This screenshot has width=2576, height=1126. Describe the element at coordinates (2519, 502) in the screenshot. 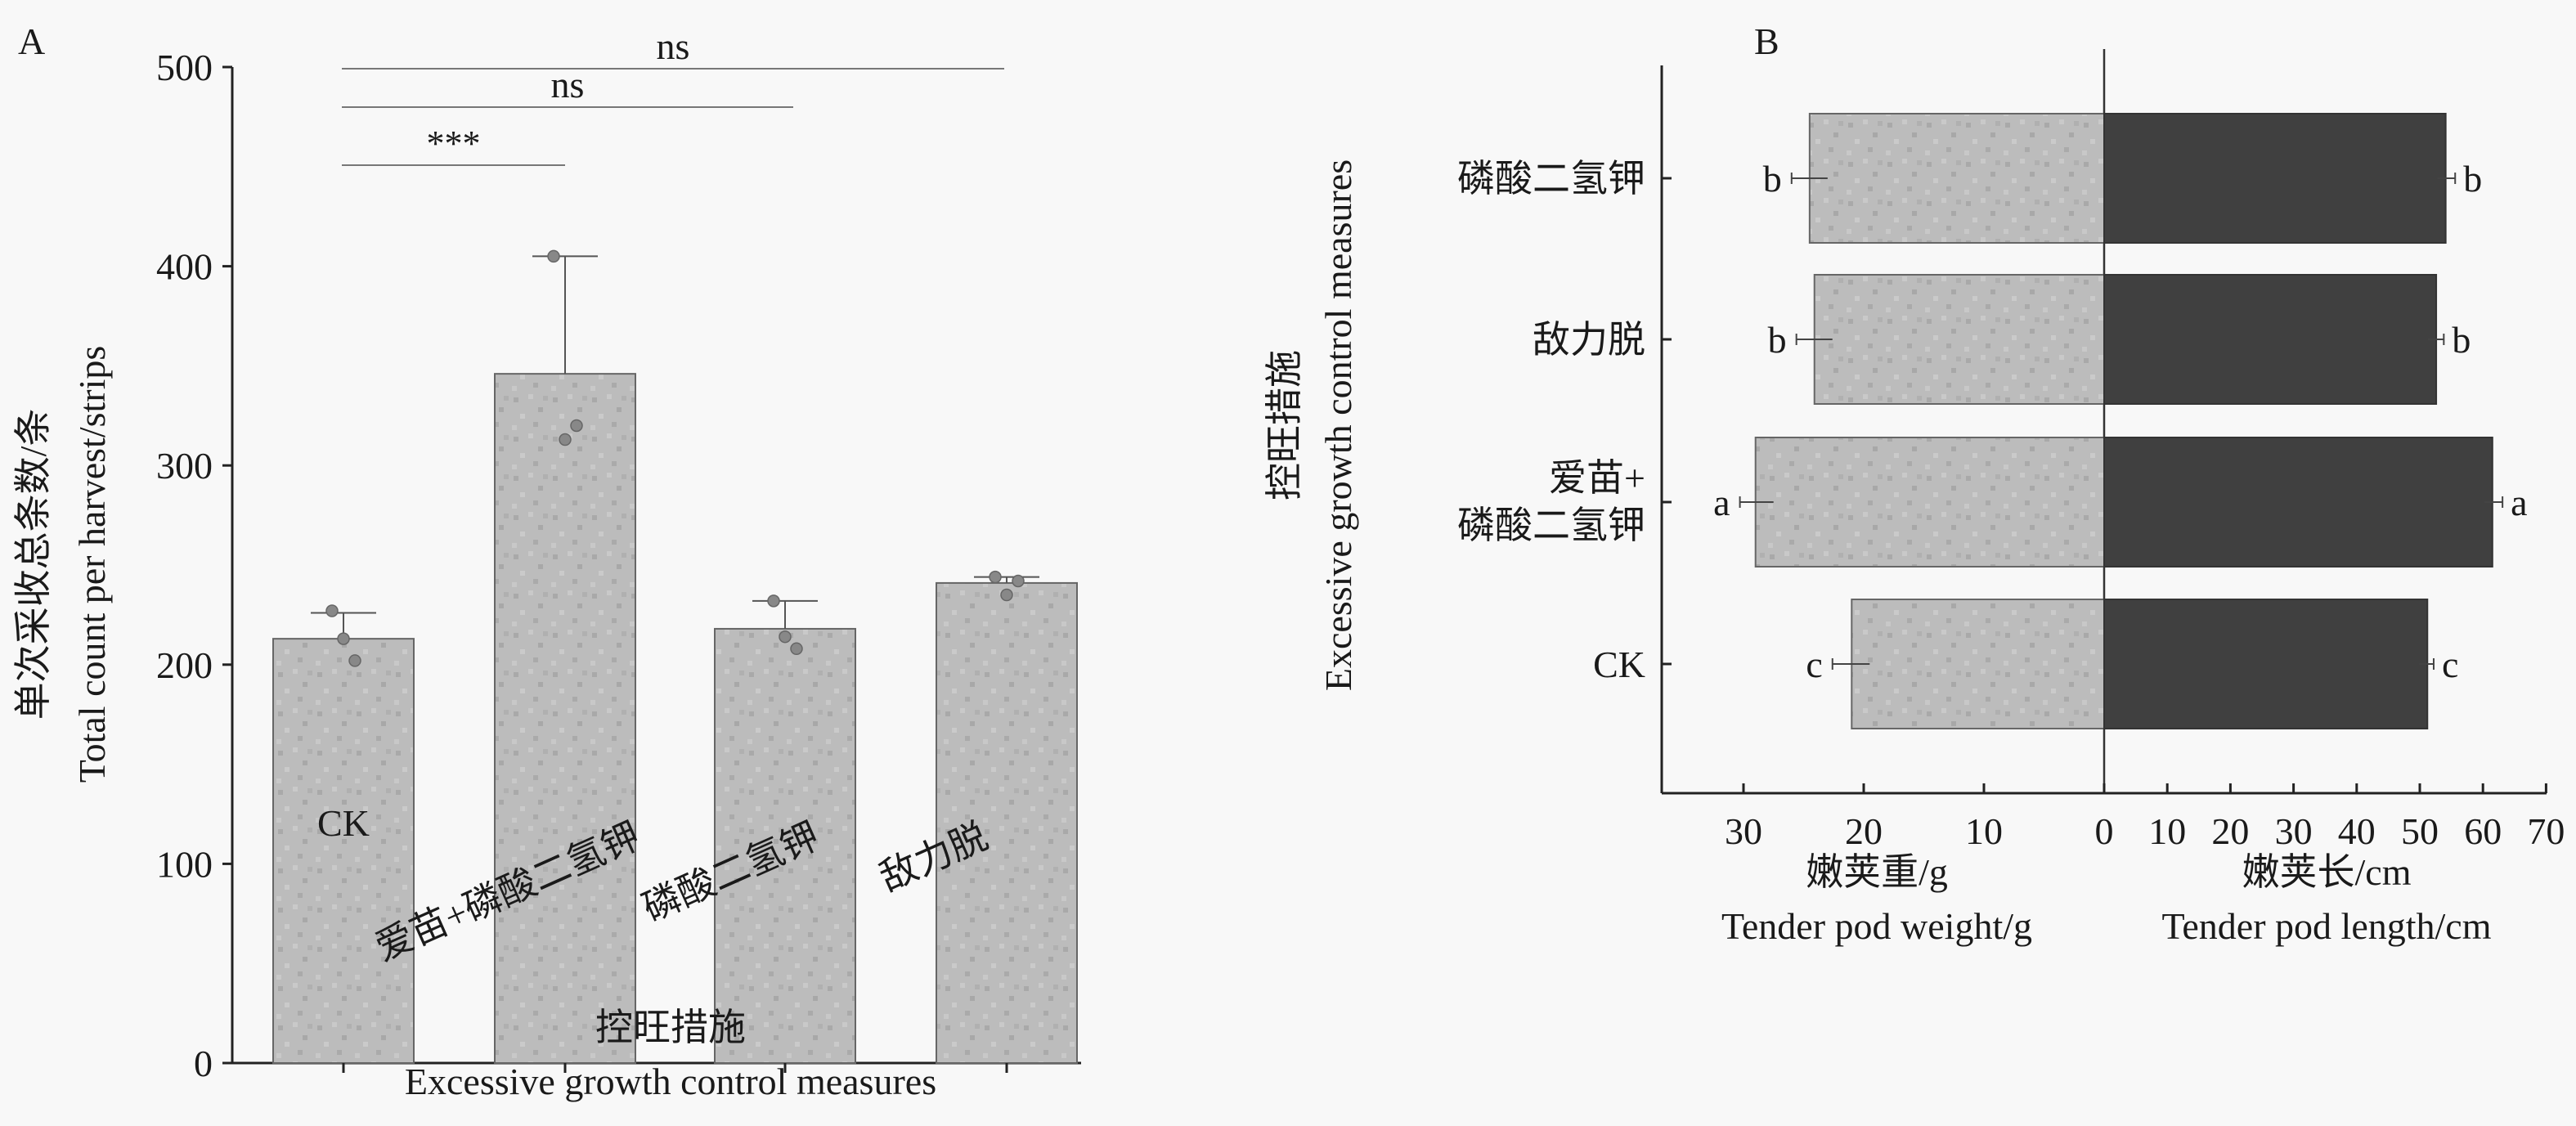

I see `length-letter: a` at that location.